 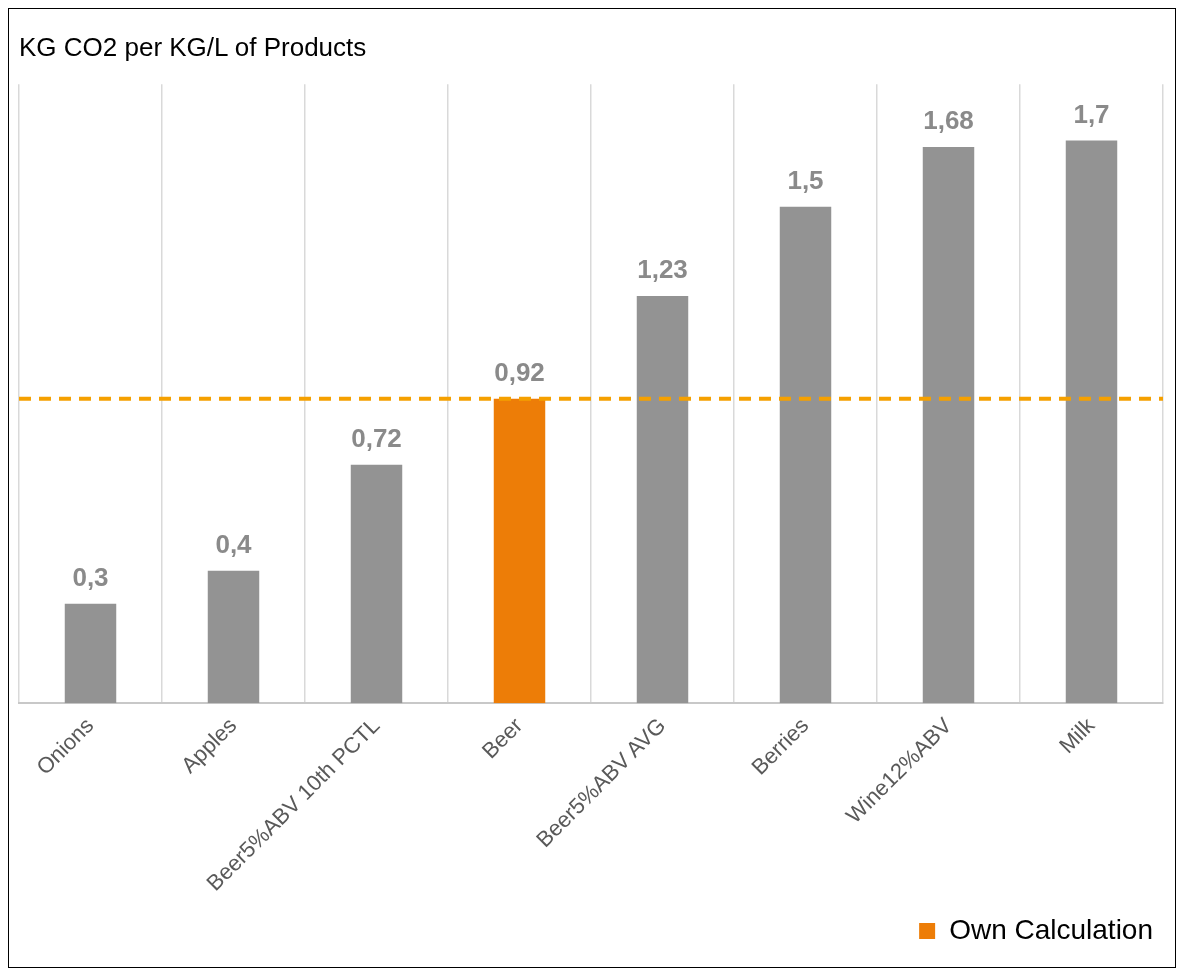 What do you see at coordinates (234, 543) in the screenshot?
I see `data-label: 0,4` at bounding box center [234, 543].